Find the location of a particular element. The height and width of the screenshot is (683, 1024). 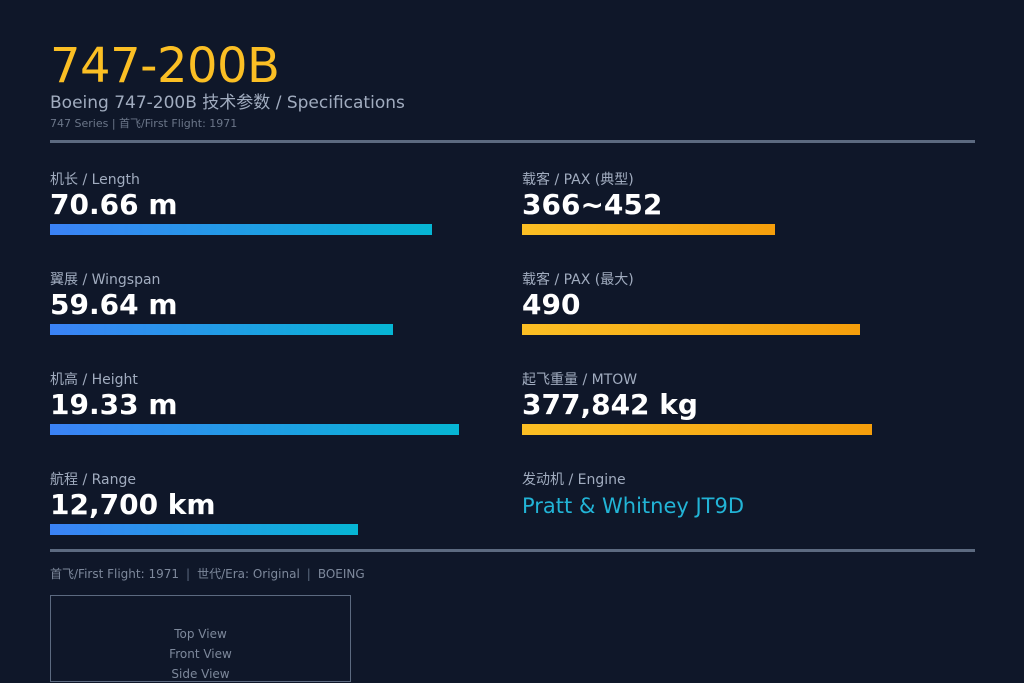

spec-label: 载客 / PAX (最大) is located at coordinates (578, 280).